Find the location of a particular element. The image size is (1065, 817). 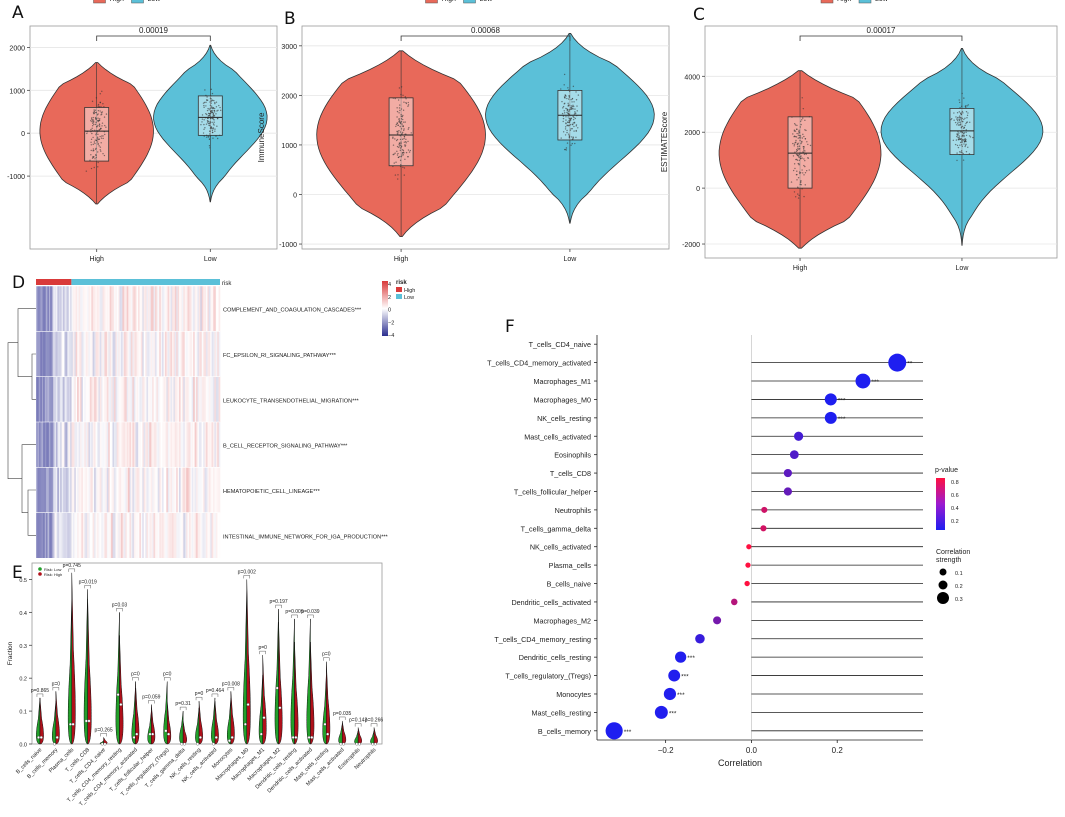

median-dot-high is located at coordinates (153, 734).